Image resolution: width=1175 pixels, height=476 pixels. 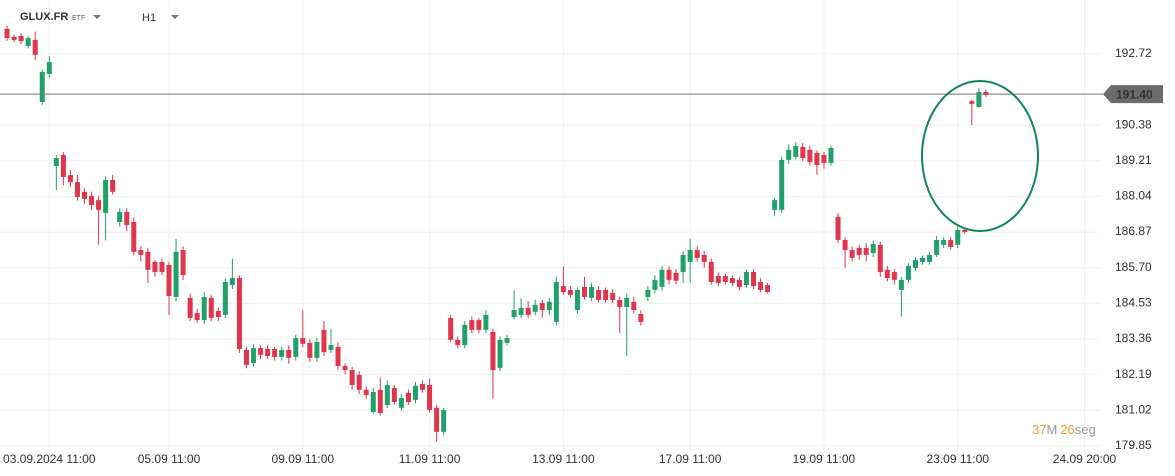 I want to click on x-tick-label: 03.09.2024 11:00, so click(x=49, y=459).